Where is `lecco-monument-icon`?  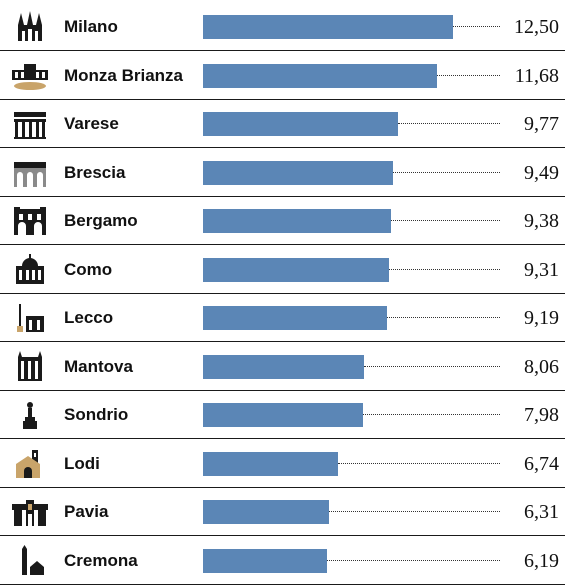 lecco-monument-icon is located at coordinates (30, 318).